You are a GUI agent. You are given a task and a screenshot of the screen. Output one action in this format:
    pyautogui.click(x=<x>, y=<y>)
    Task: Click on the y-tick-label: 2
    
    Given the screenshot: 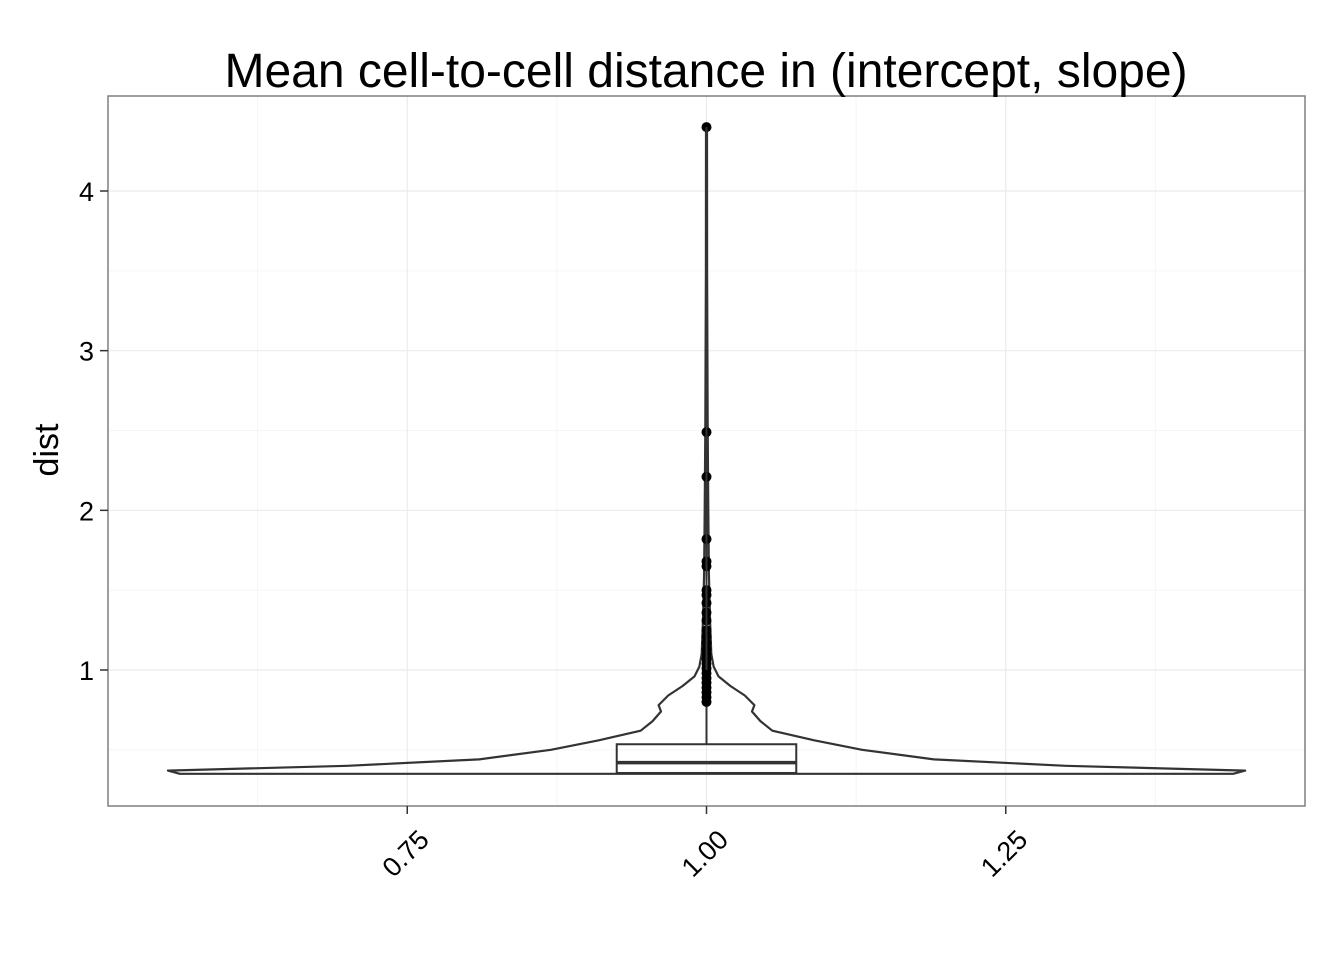 What is the action you would take?
    pyautogui.click(x=86, y=511)
    